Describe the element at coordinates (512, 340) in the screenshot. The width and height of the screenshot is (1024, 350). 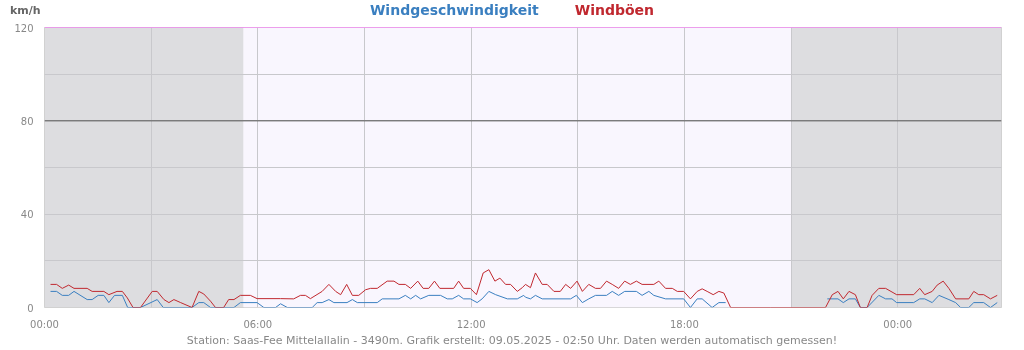
I see `text: Station: Saas-Fee Mittelallalin - 3490m. Grafik erstellt: 09.05.2025 - 02:50 Uhr. Daten werden automatisch gemessen!` at that location.